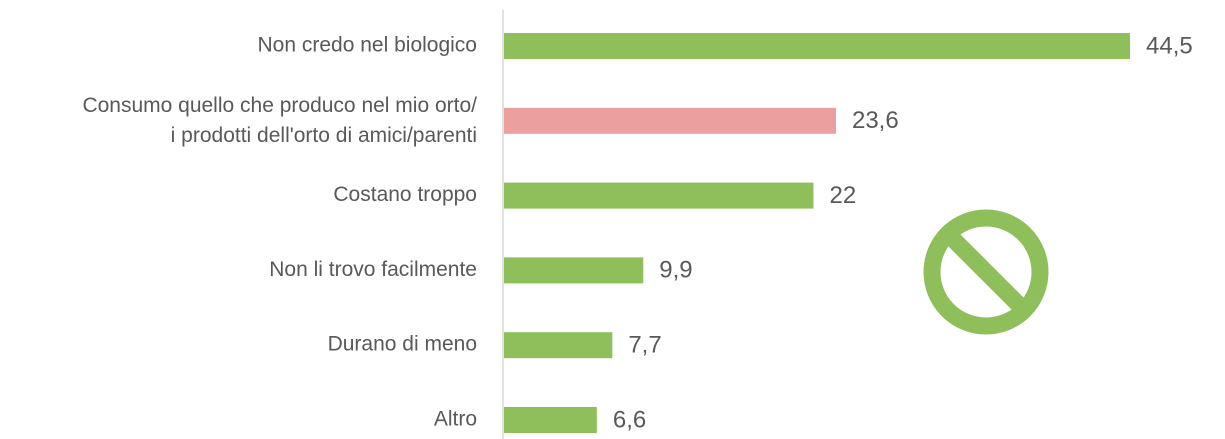 This screenshot has width=1225, height=439. What do you see at coordinates (405, 194) in the screenshot?
I see `y-tick-label: Costano troppo` at bounding box center [405, 194].